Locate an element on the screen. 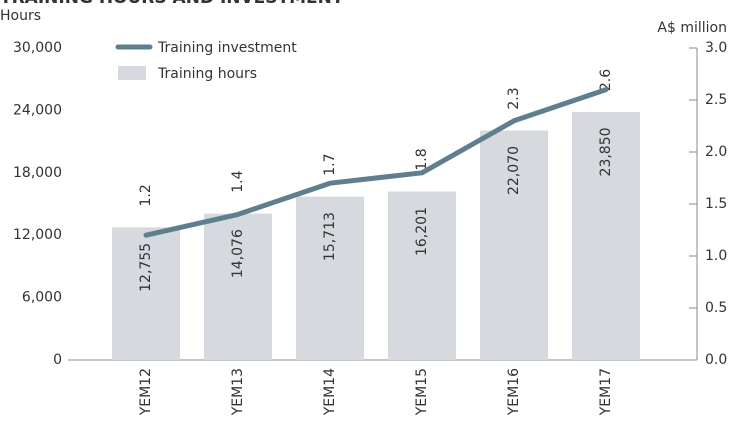  bar-value-label: 23,850 is located at coordinates (606, 151).